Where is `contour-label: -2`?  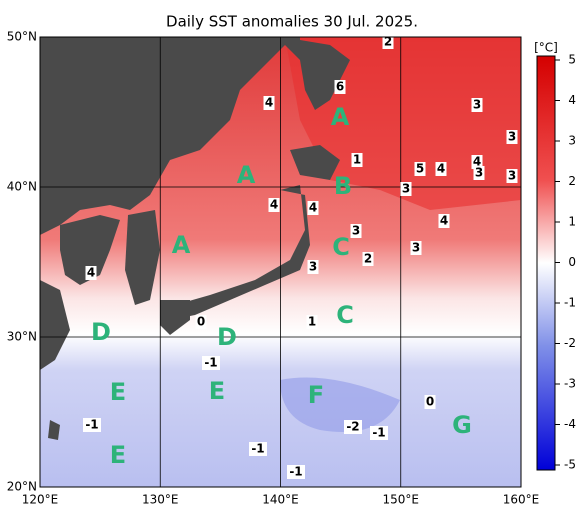
contour-label: -2 is located at coordinates (352, 427).